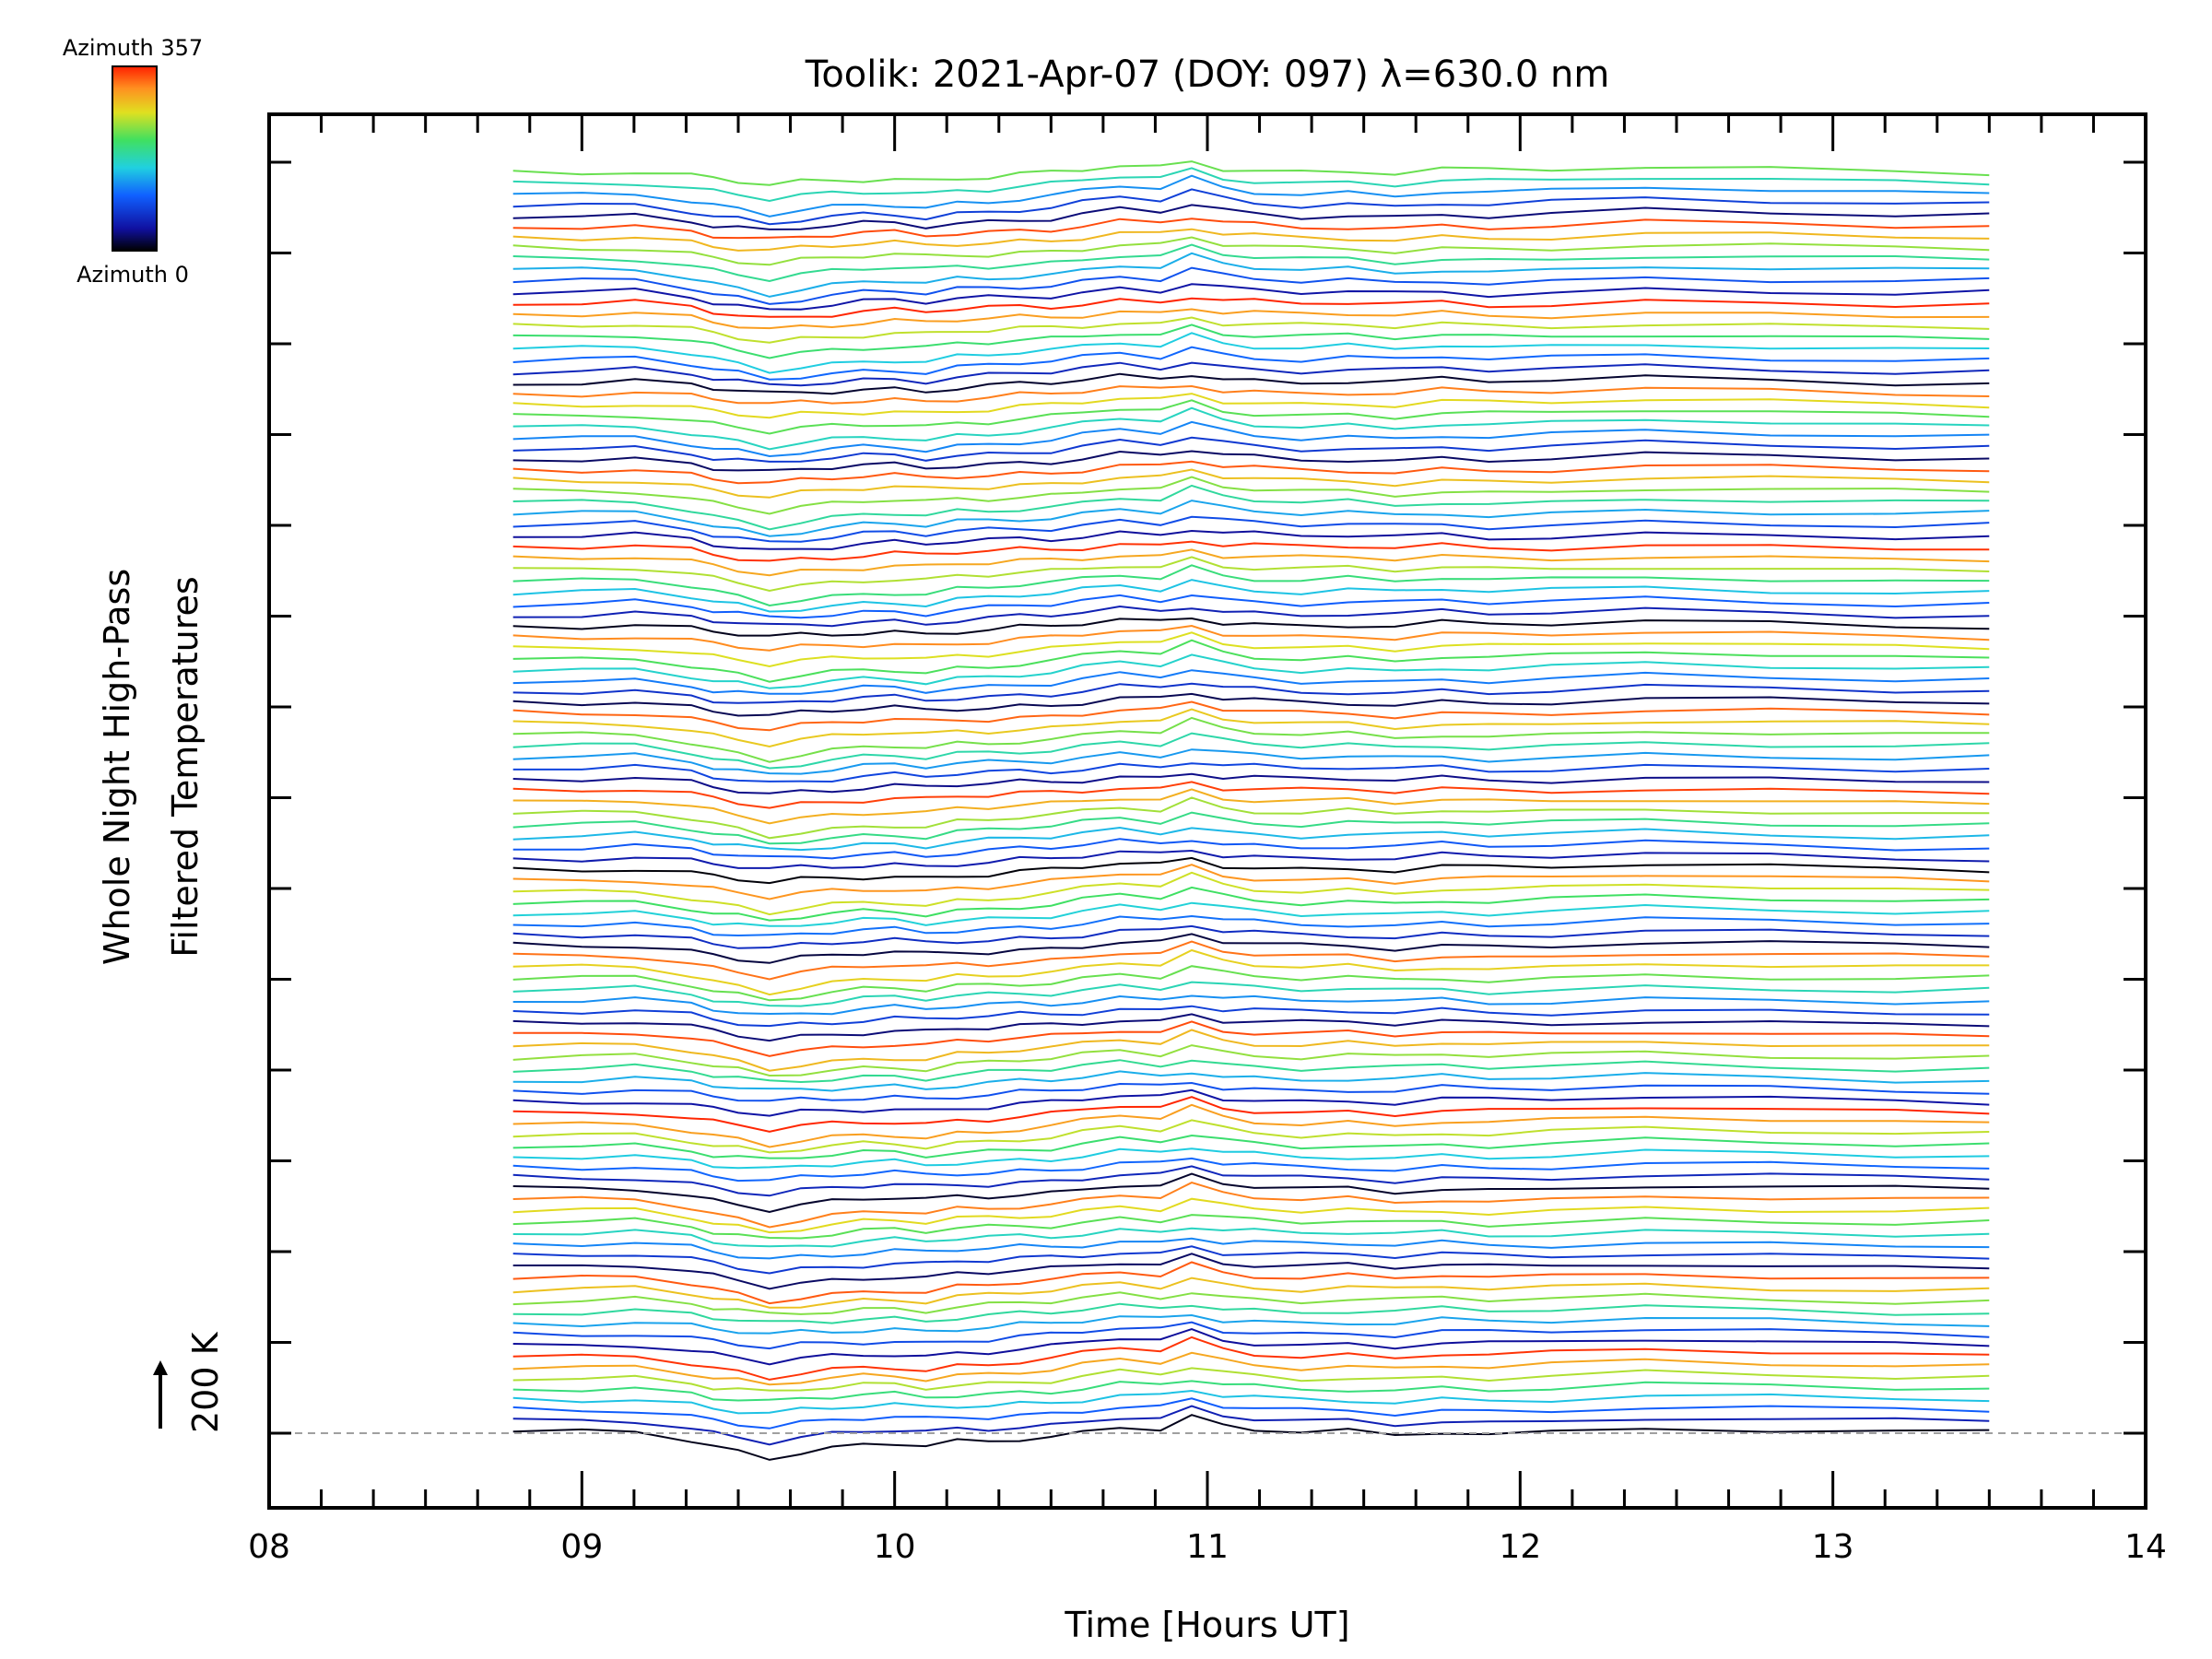 The height and width of the screenshot is (1659, 2212). I want to click on colorbar-gradient, so click(135, 158).